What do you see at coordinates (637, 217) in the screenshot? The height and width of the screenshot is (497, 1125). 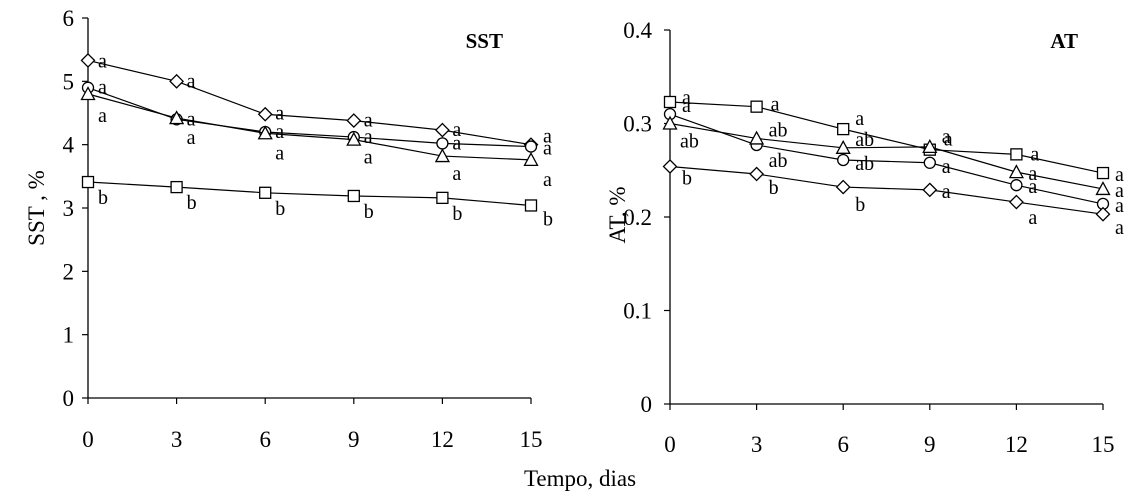 I see `y-tick-label: 0.2` at bounding box center [637, 217].